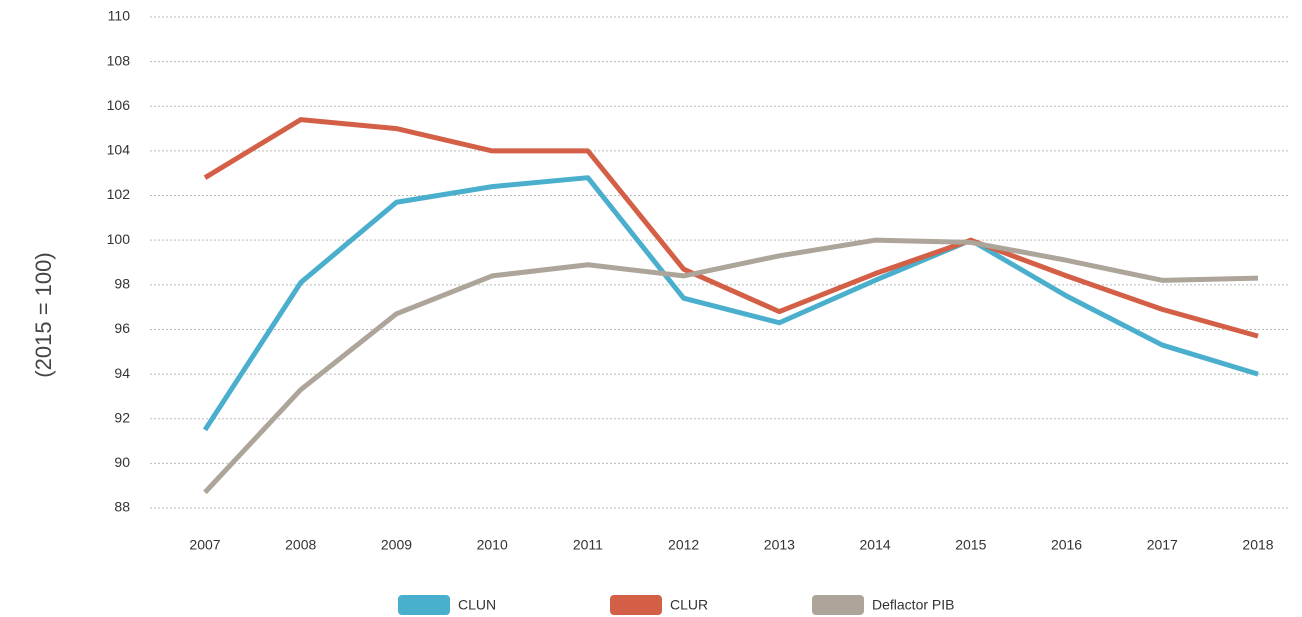  I want to click on y-tick-label: 110, so click(119, 16).